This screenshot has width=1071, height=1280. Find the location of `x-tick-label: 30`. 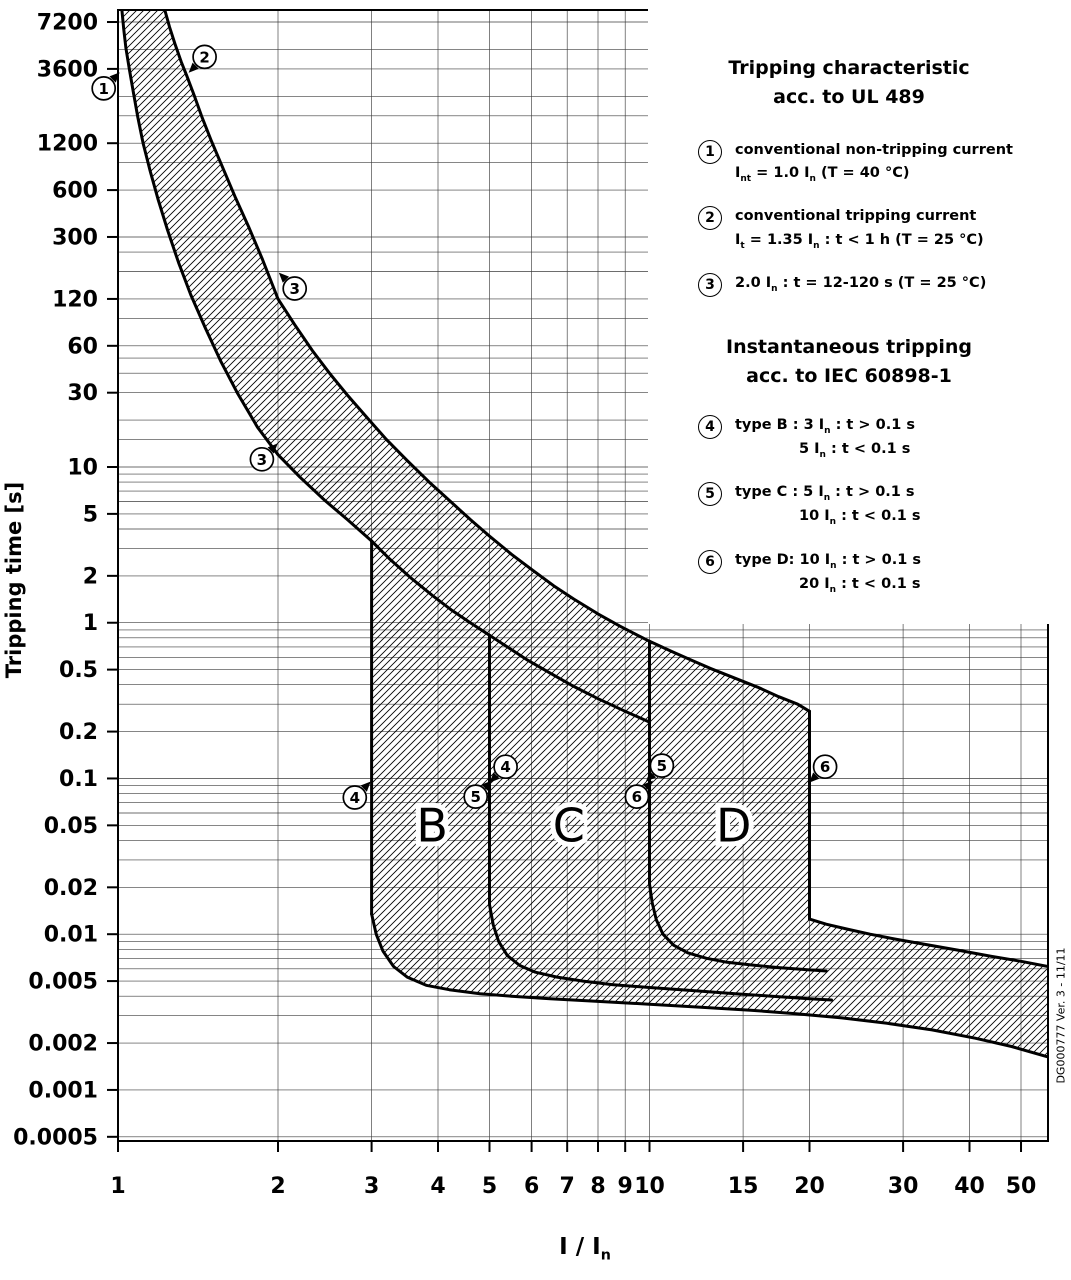

x-tick-label: 30 is located at coordinates (903, 1186).